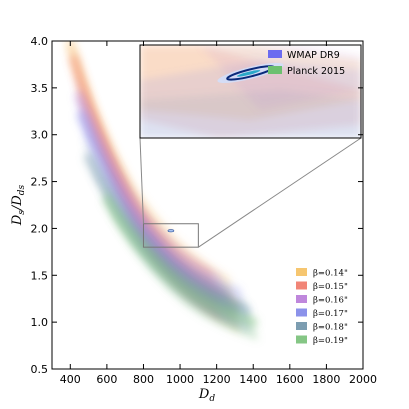 Image resolution: width=409 pixels, height=409 pixels. I want to click on x-tick-label: 1400, so click(253, 379).